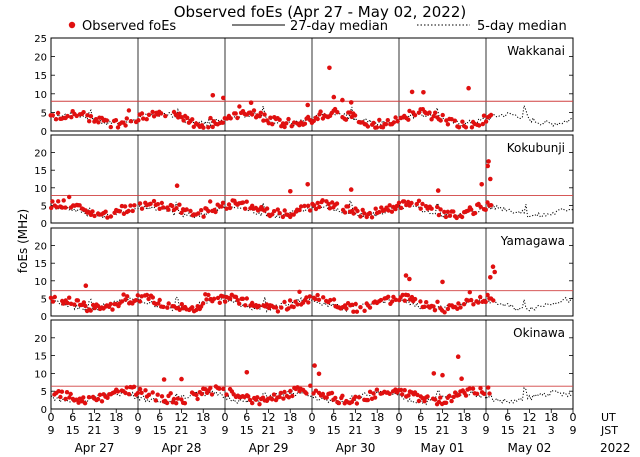 This screenshot has height=457, width=640. Describe the element at coordinates (320, 12) in the screenshot. I see `chart-title: Observed foEs (Apr 27 - May 02, 2022)` at that location.